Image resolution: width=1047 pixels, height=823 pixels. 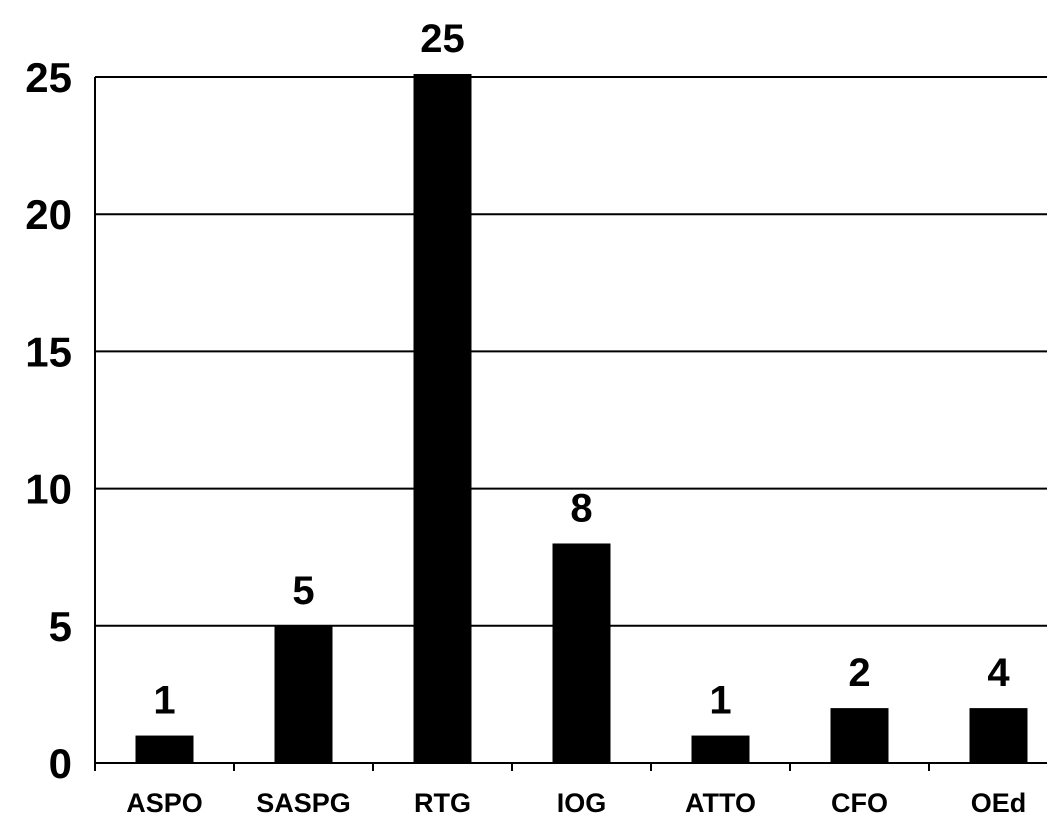 I want to click on x-tick-label: CFO, so click(x=859, y=803).